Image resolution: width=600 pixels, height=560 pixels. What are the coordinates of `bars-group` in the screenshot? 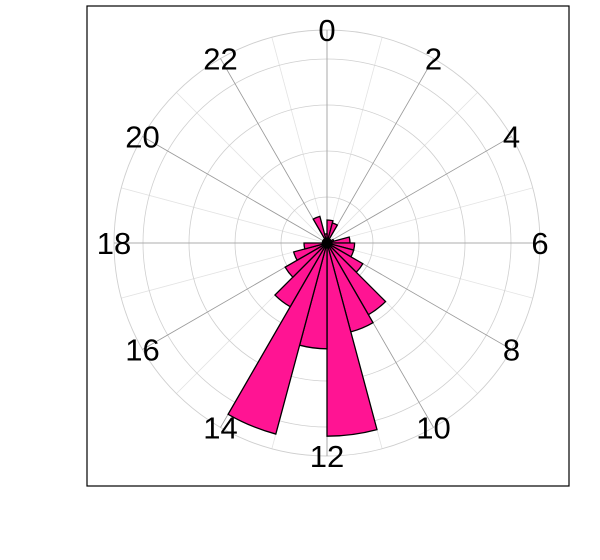 It's located at (307, 326).